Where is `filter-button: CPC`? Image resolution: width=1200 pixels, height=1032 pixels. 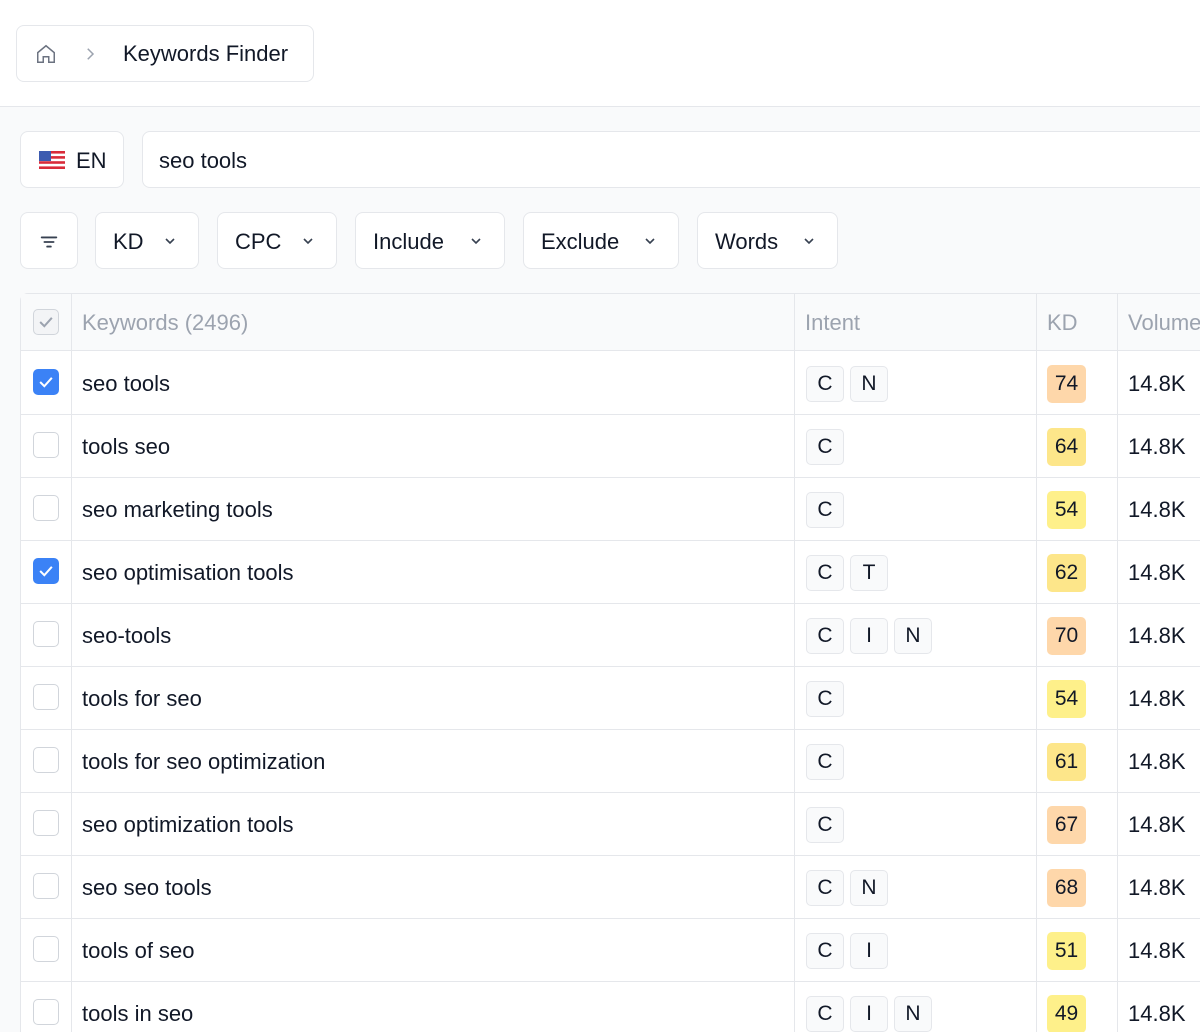
filter-button: CPC is located at coordinates (277, 240).